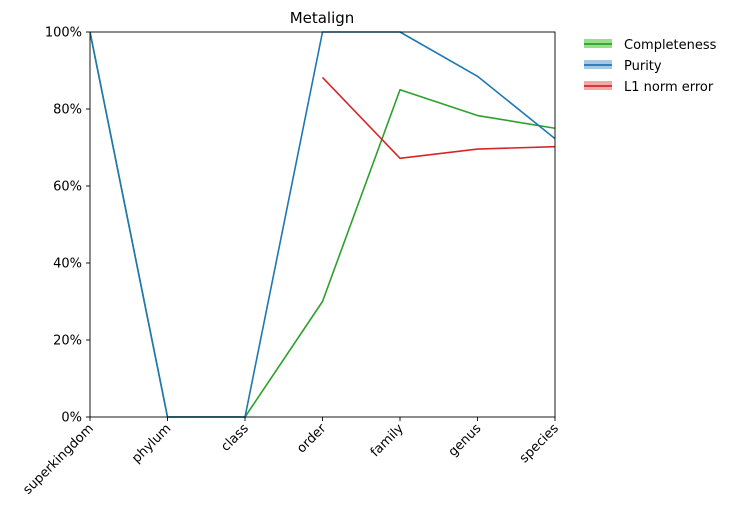 The image size is (737, 517). What do you see at coordinates (387, 440) in the screenshot?
I see `x-tick-label: family` at bounding box center [387, 440].